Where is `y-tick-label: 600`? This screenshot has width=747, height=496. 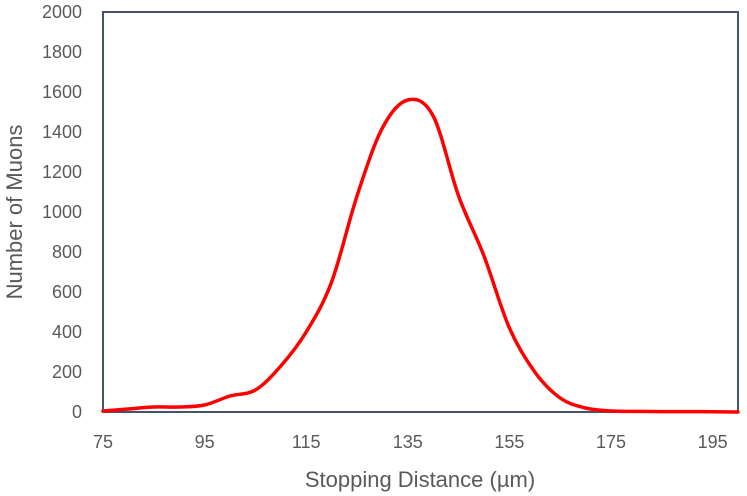
y-tick-label: 600 is located at coordinates (67, 292).